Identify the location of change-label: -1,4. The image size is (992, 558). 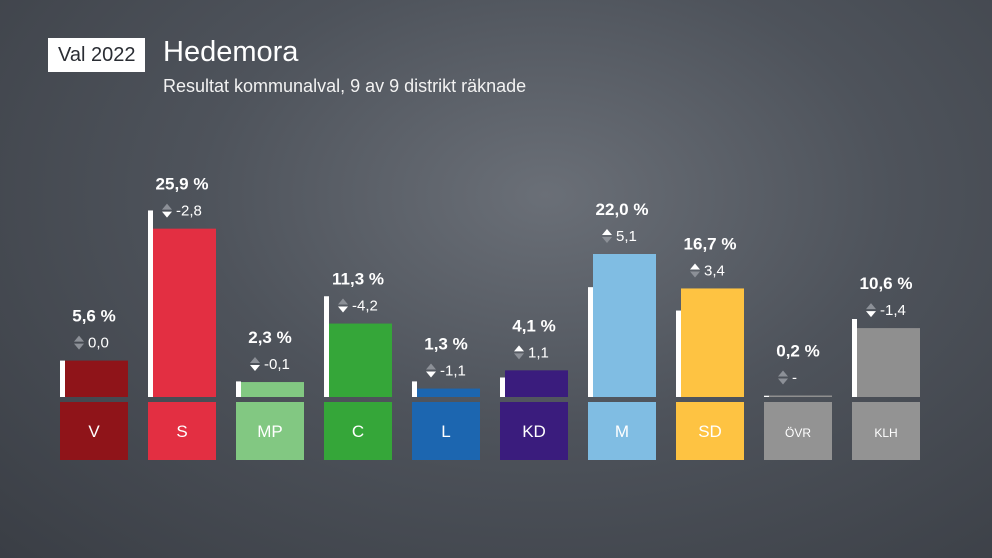
(893, 310).